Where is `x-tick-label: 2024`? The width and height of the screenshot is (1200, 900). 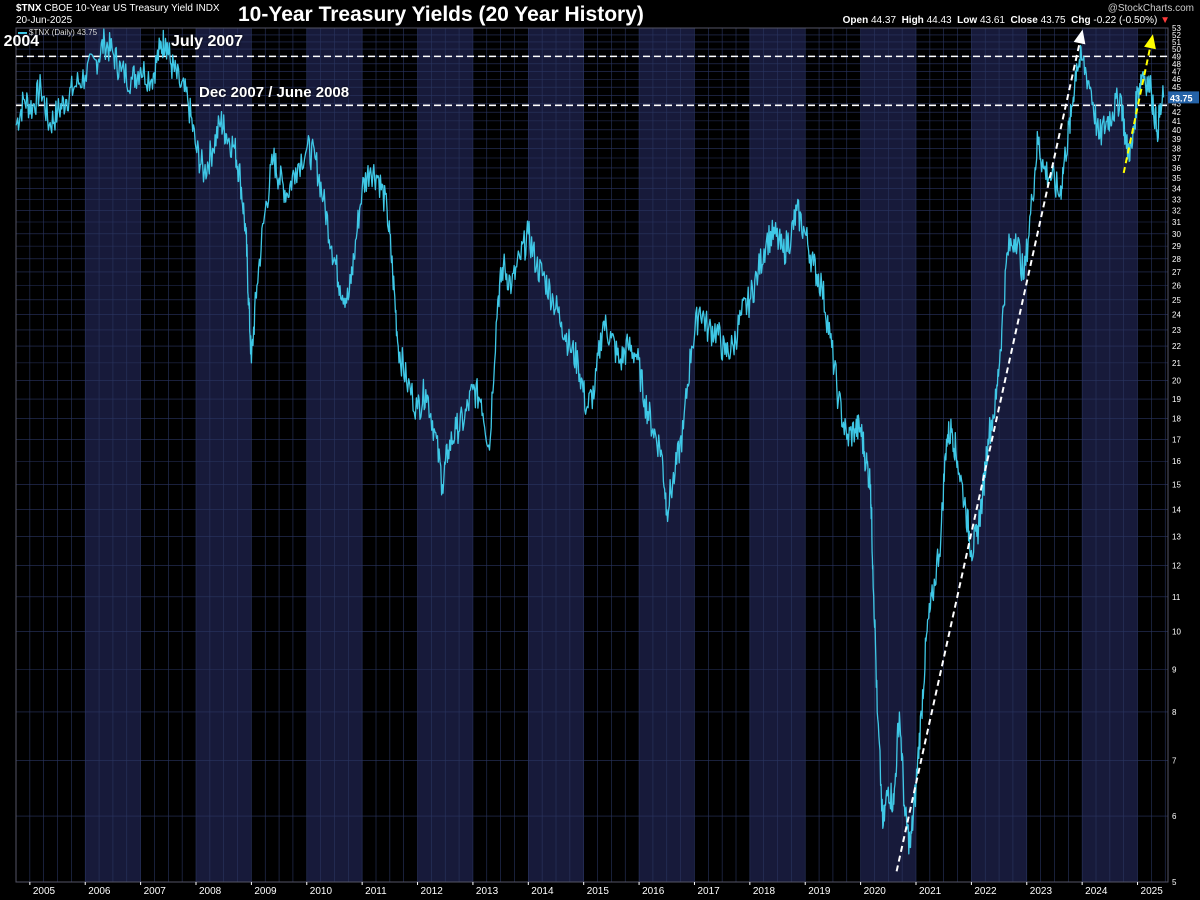
x-tick-label: 2024 is located at coordinates (1096, 891).